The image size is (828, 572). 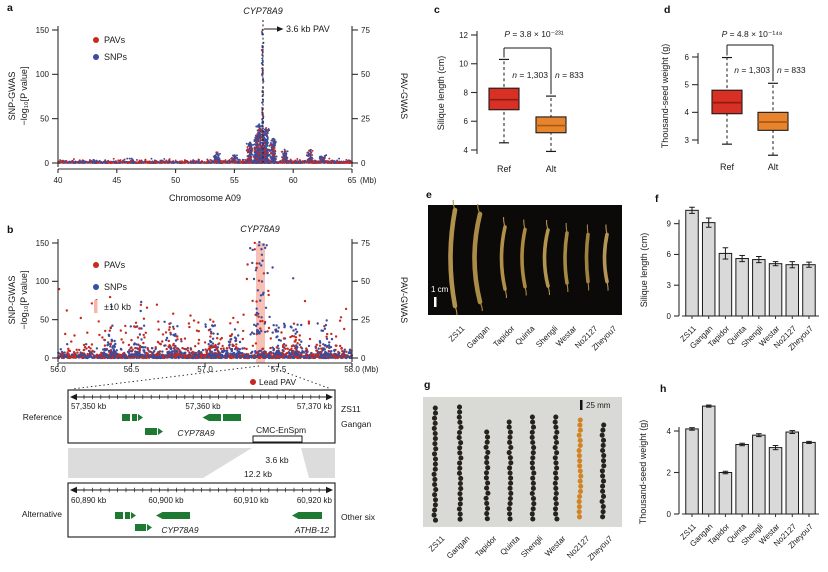 I want to click on panel-e-letter: e, so click(x=429, y=195).